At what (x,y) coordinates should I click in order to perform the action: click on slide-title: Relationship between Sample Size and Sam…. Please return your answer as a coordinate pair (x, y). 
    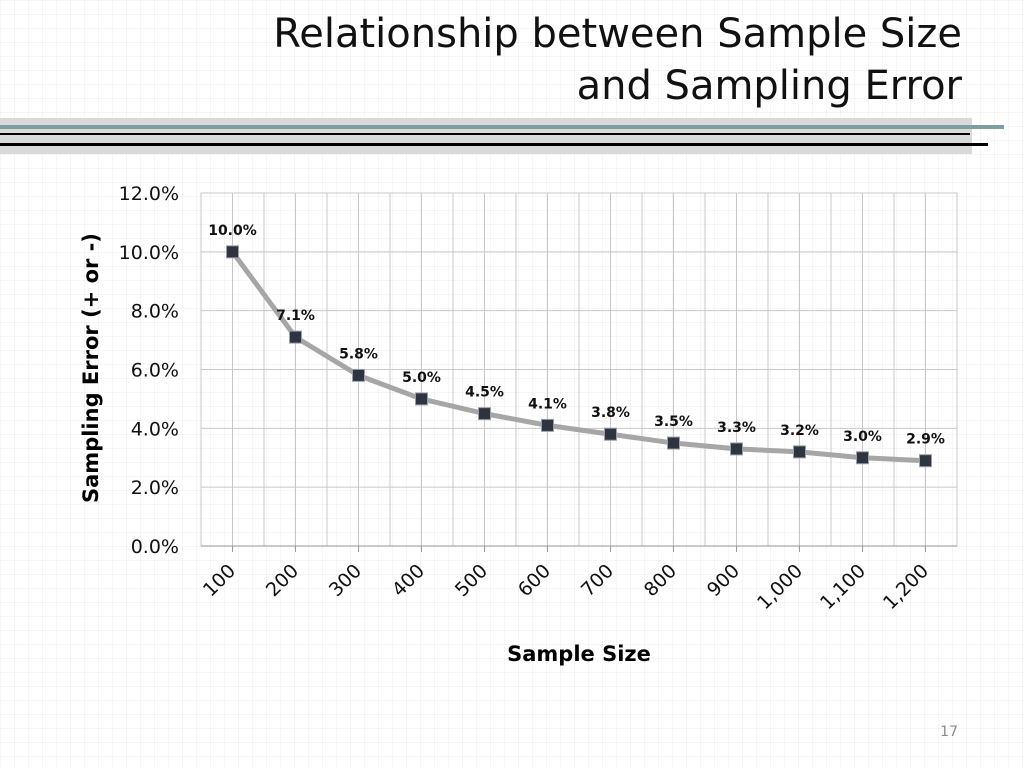
    Looking at the image, I should click on (617, 60).